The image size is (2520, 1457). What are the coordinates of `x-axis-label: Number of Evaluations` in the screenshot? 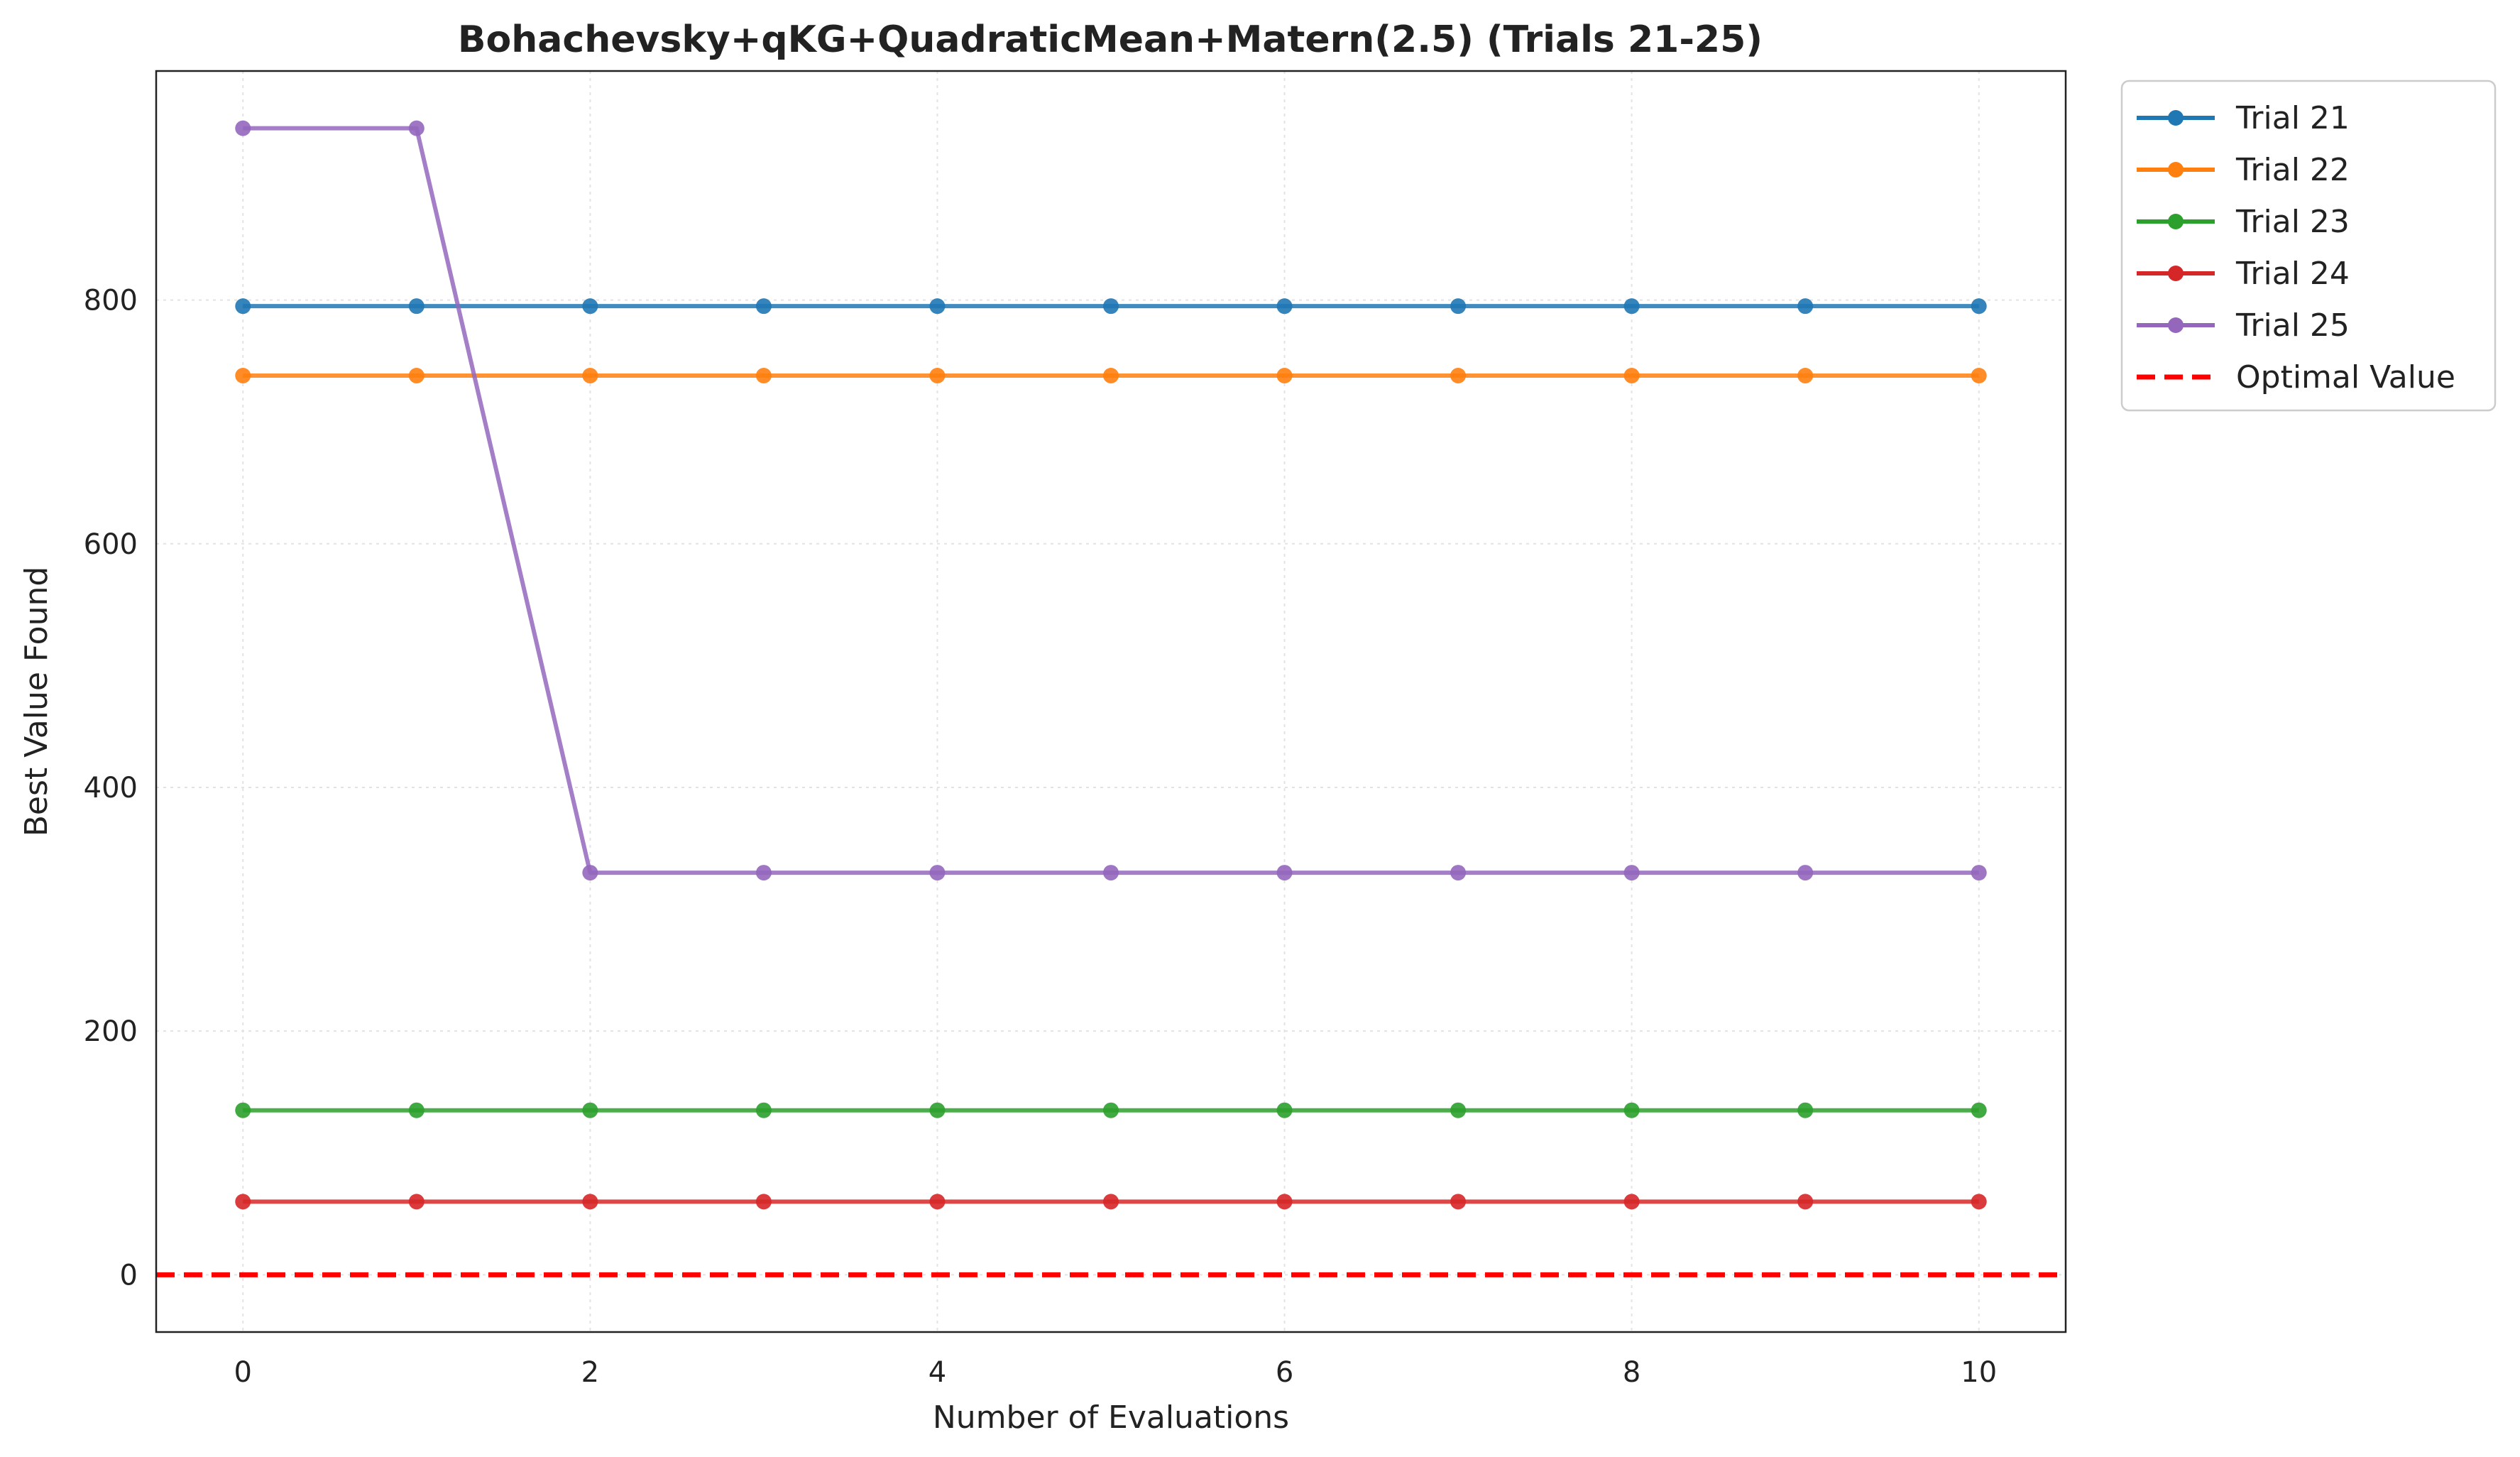 It's located at (1111, 1417).